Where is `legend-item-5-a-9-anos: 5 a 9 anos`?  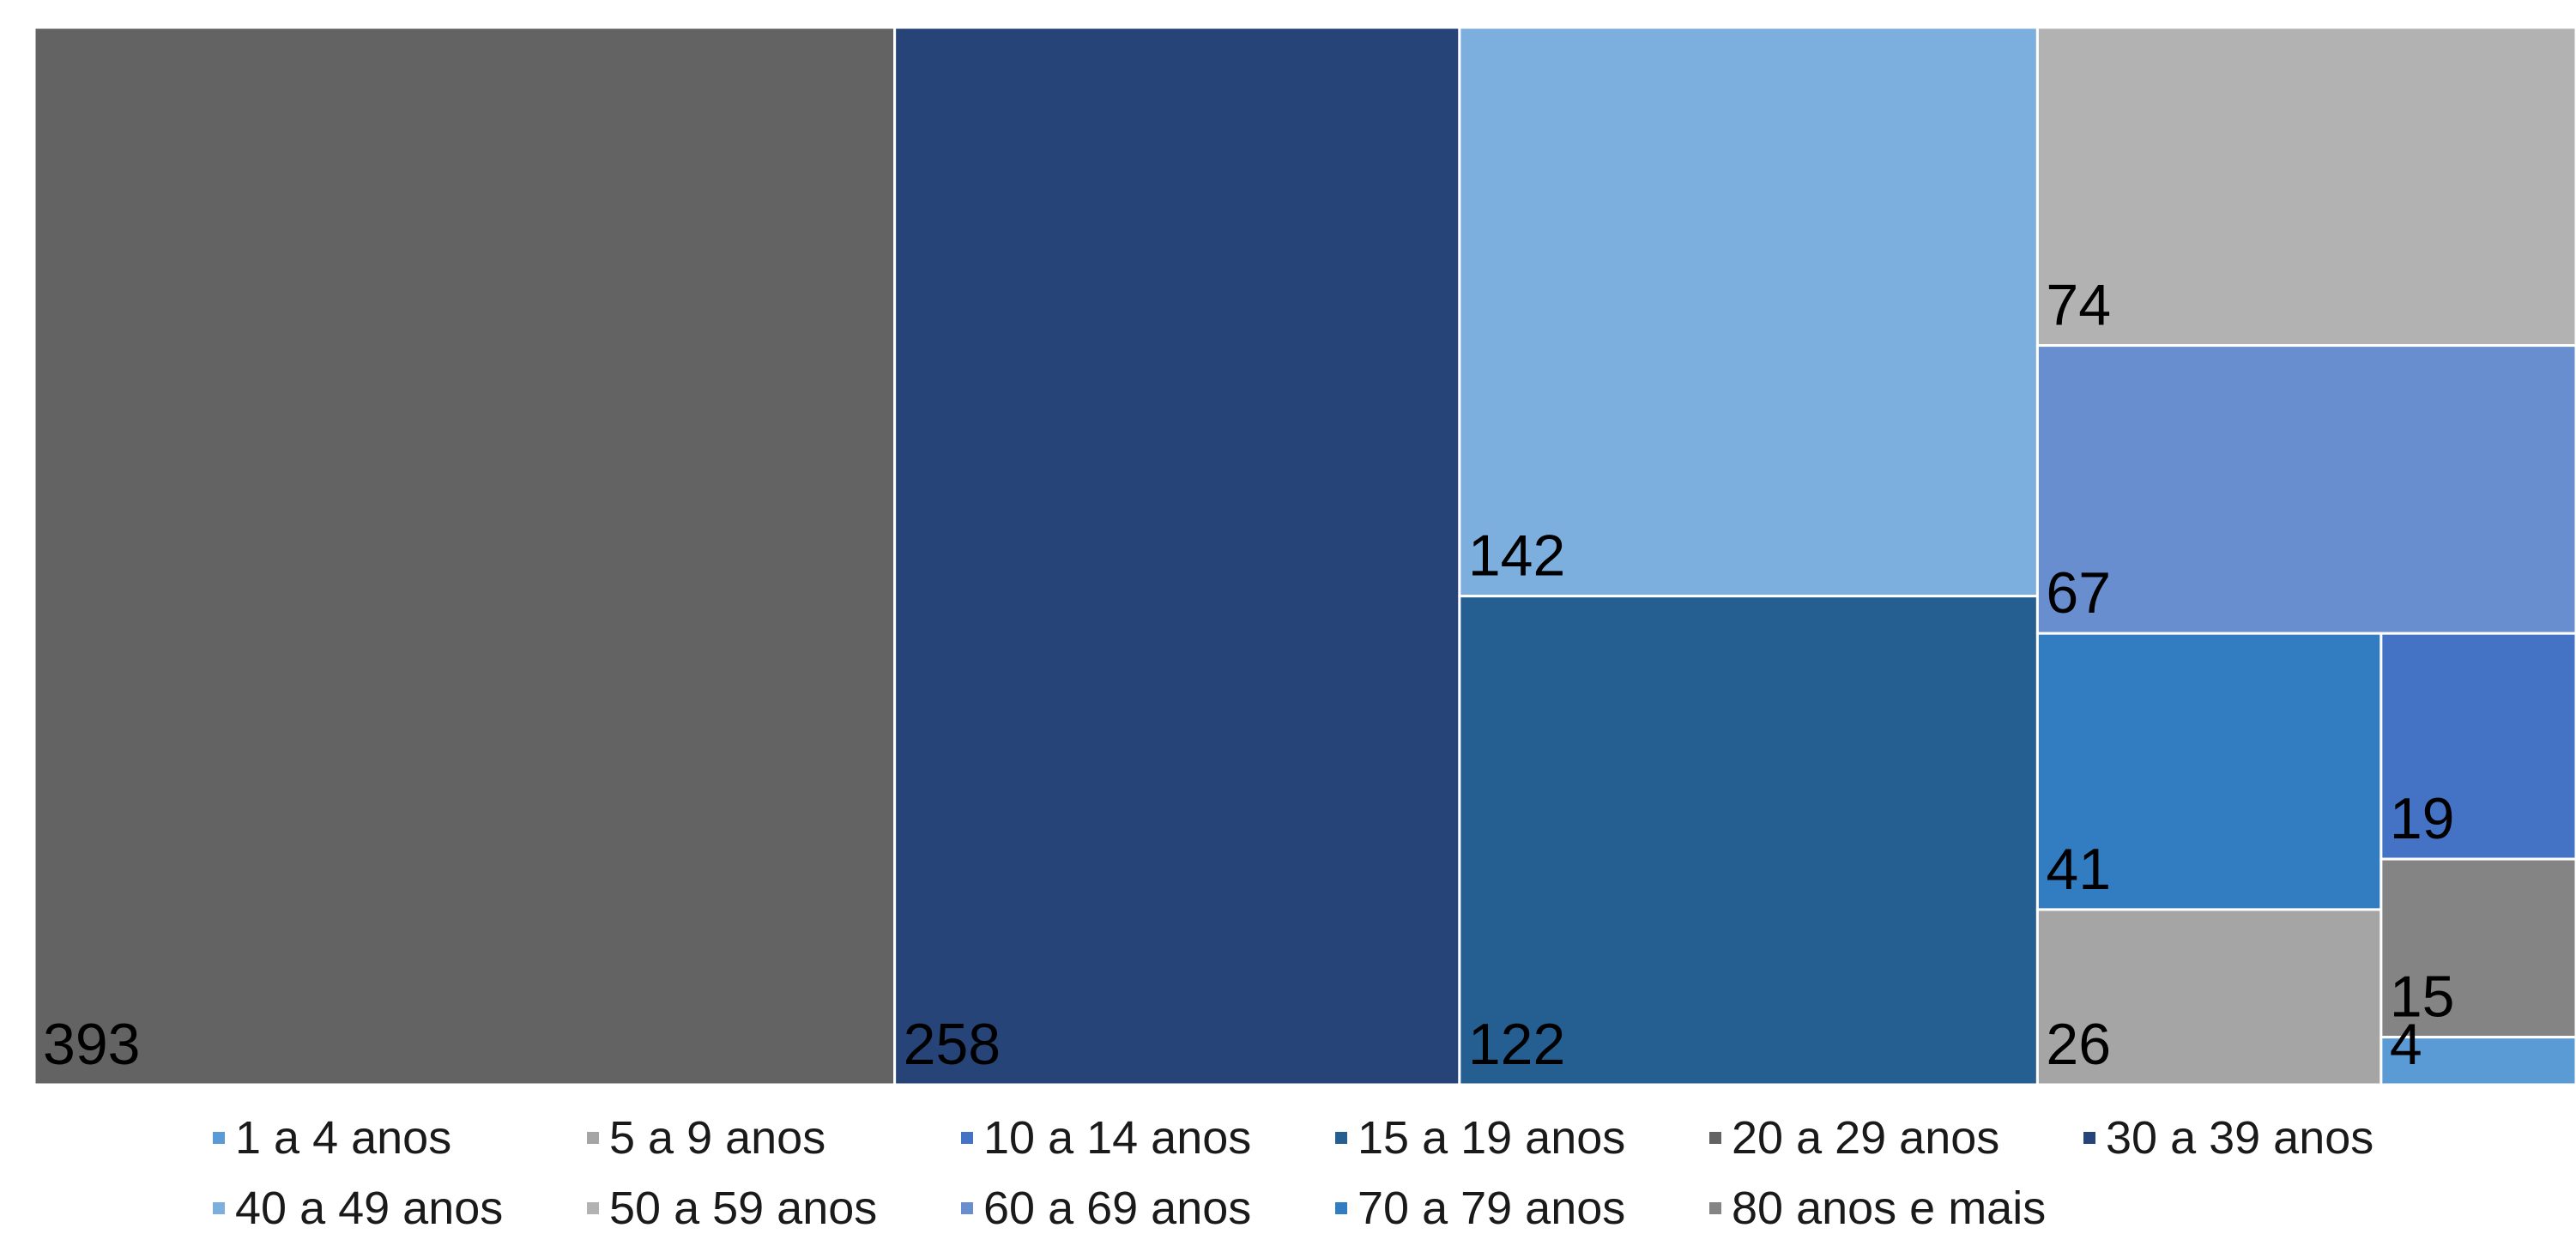
legend-item-5-a-9-anos: 5 a 9 anos is located at coordinates (706, 1138).